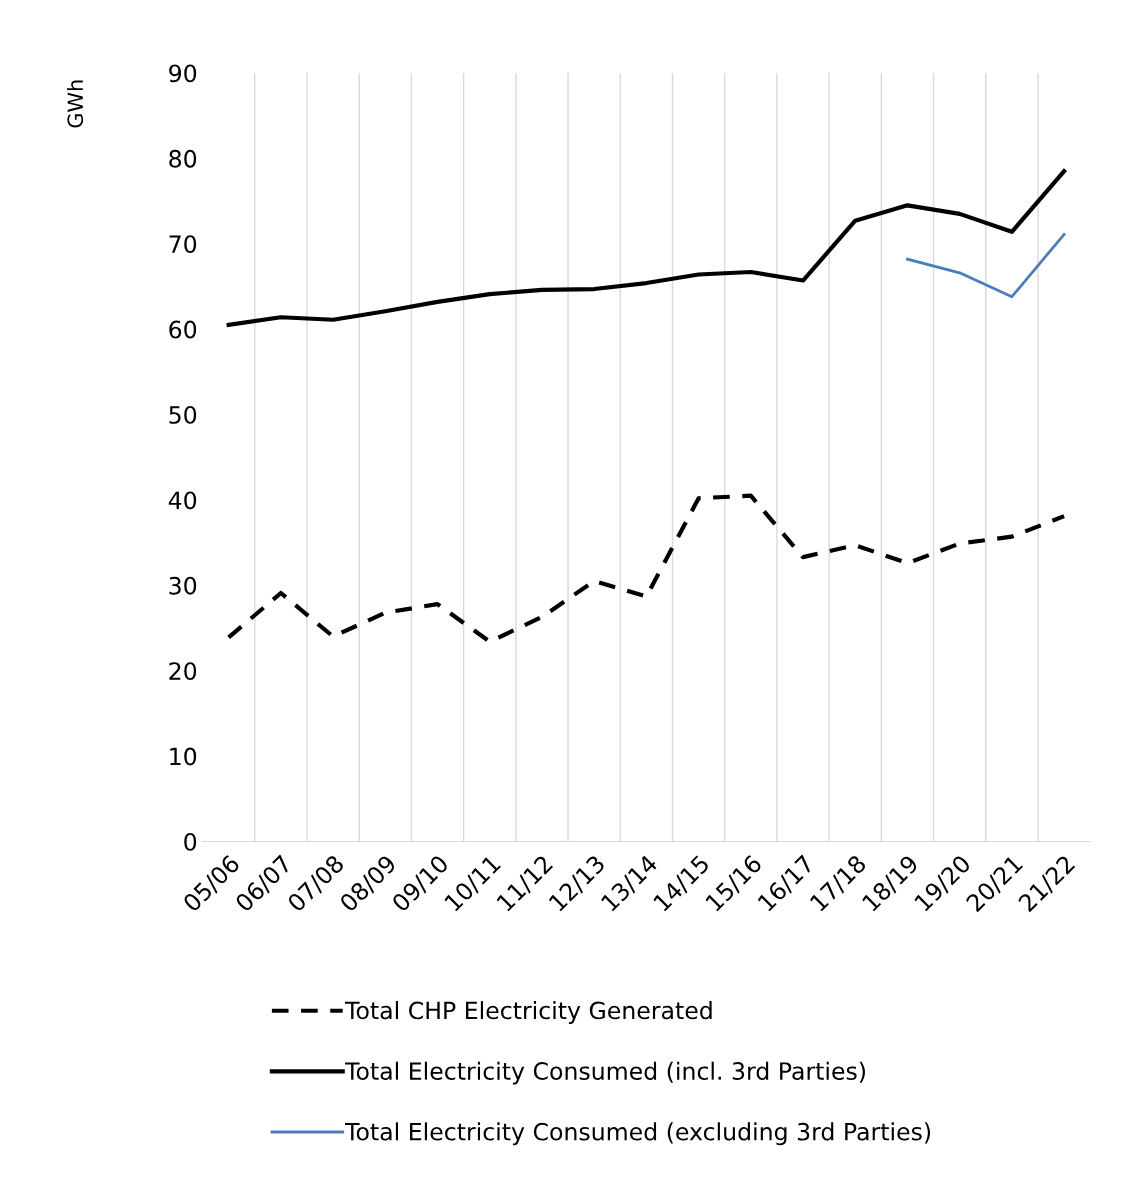 Image resolution: width=1138 pixels, height=1197 pixels. What do you see at coordinates (528, 1012) in the screenshot?
I see `legend-label: Total CHP Electricity Generated` at bounding box center [528, 1012].